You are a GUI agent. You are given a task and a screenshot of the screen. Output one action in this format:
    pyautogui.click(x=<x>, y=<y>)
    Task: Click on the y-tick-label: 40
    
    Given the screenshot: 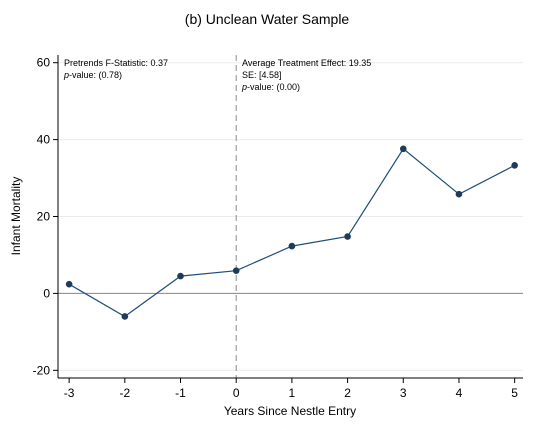 What is the action you would take?
    pyautogui.click(x=44, y=140)
    